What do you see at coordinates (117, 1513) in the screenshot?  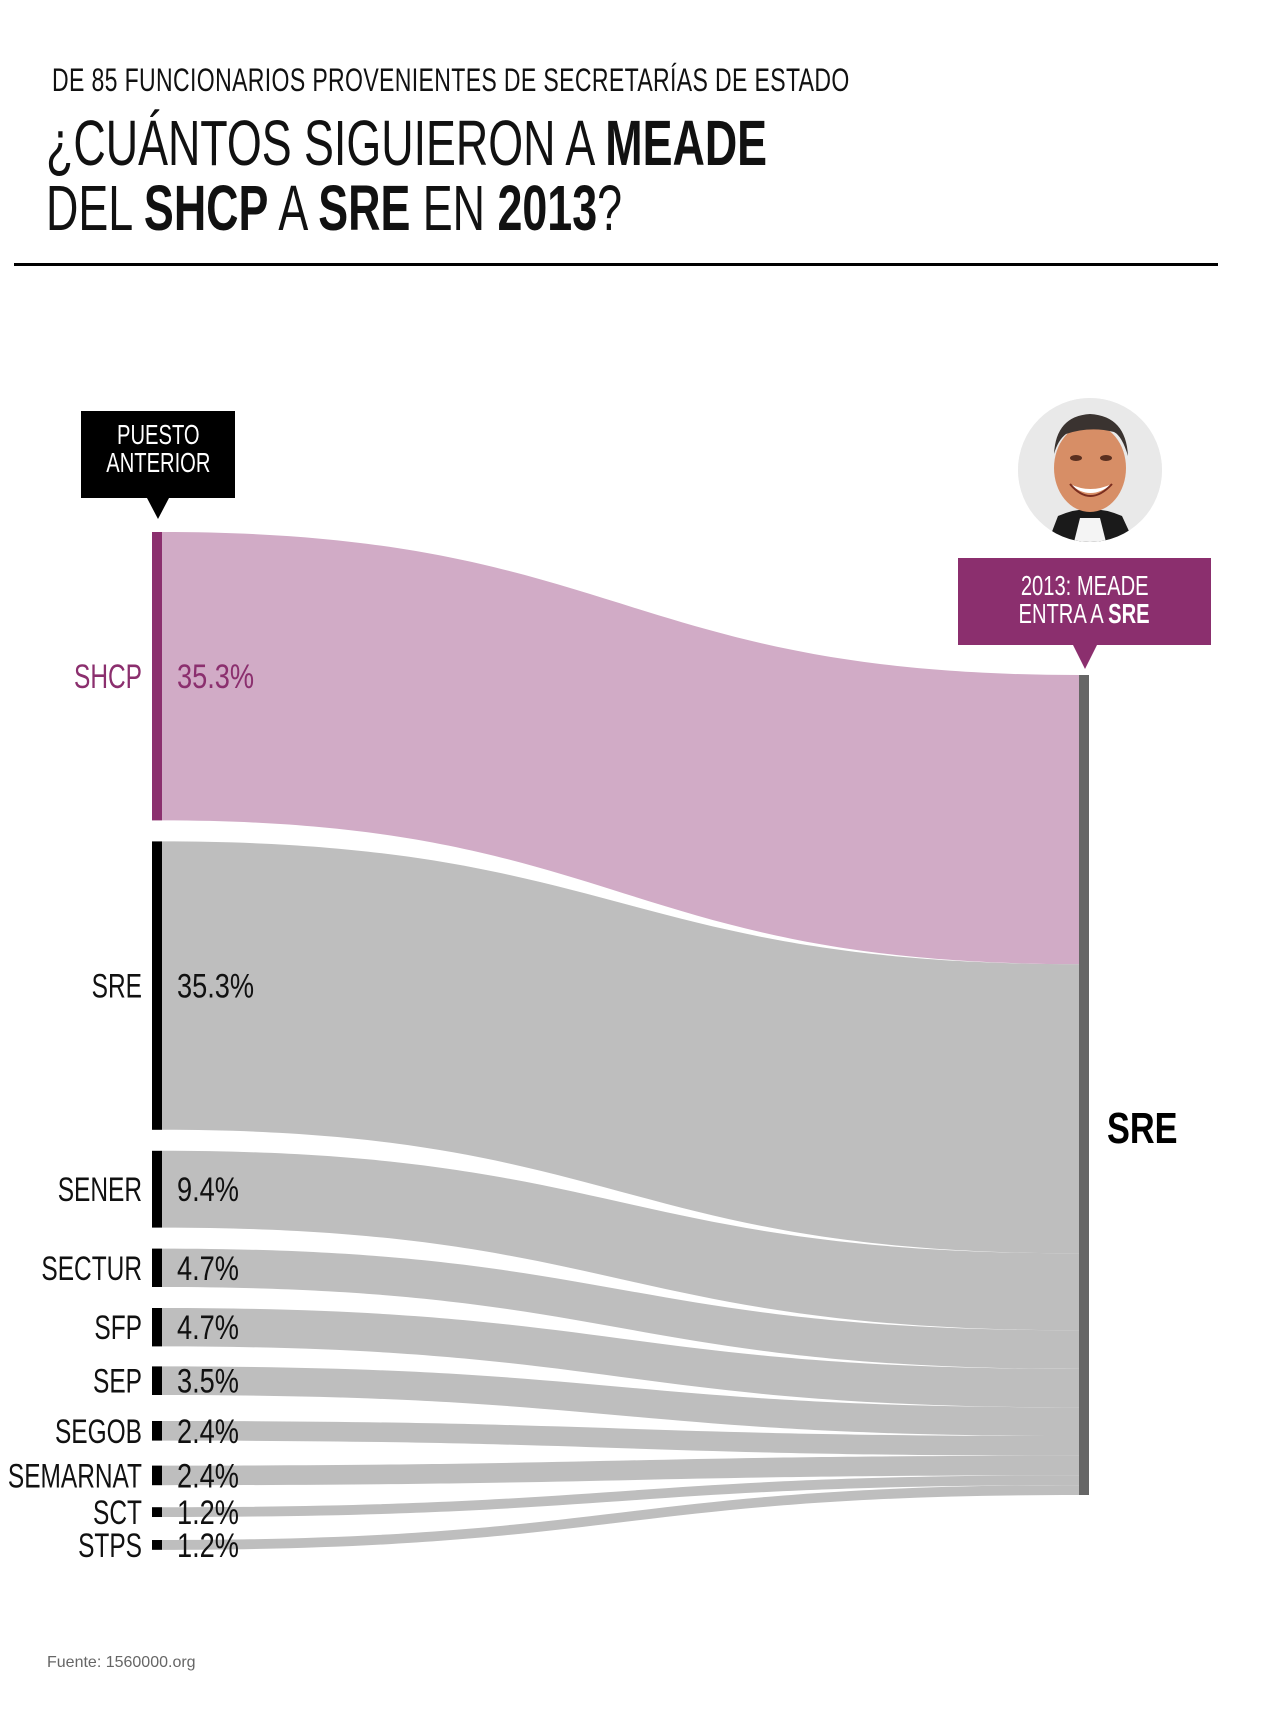 I see `source-label: SCT` at bounding box center [117, 1513].